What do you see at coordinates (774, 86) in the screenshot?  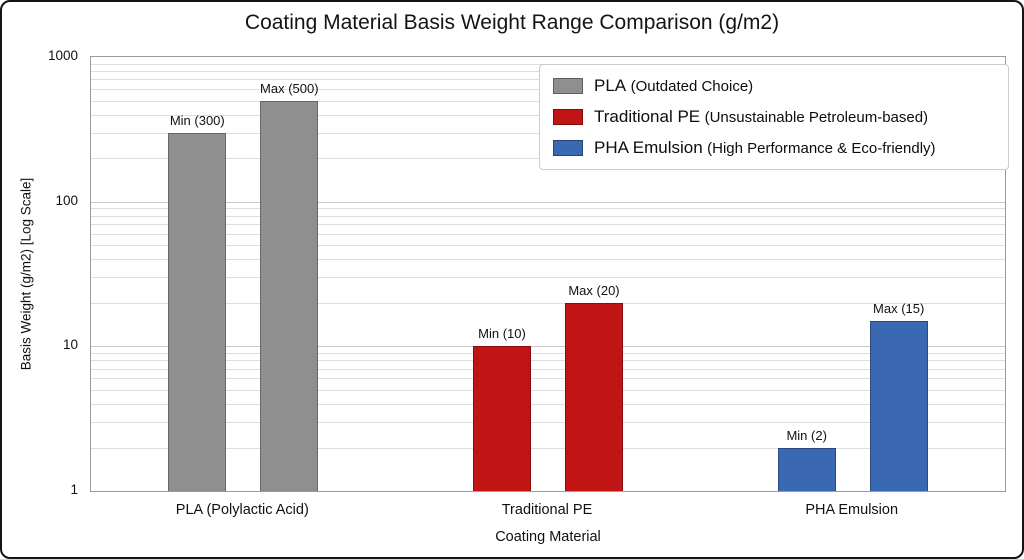 I see `legend-item-pla: PLA (Outdated Choice)` at bounding box center [774, 86].